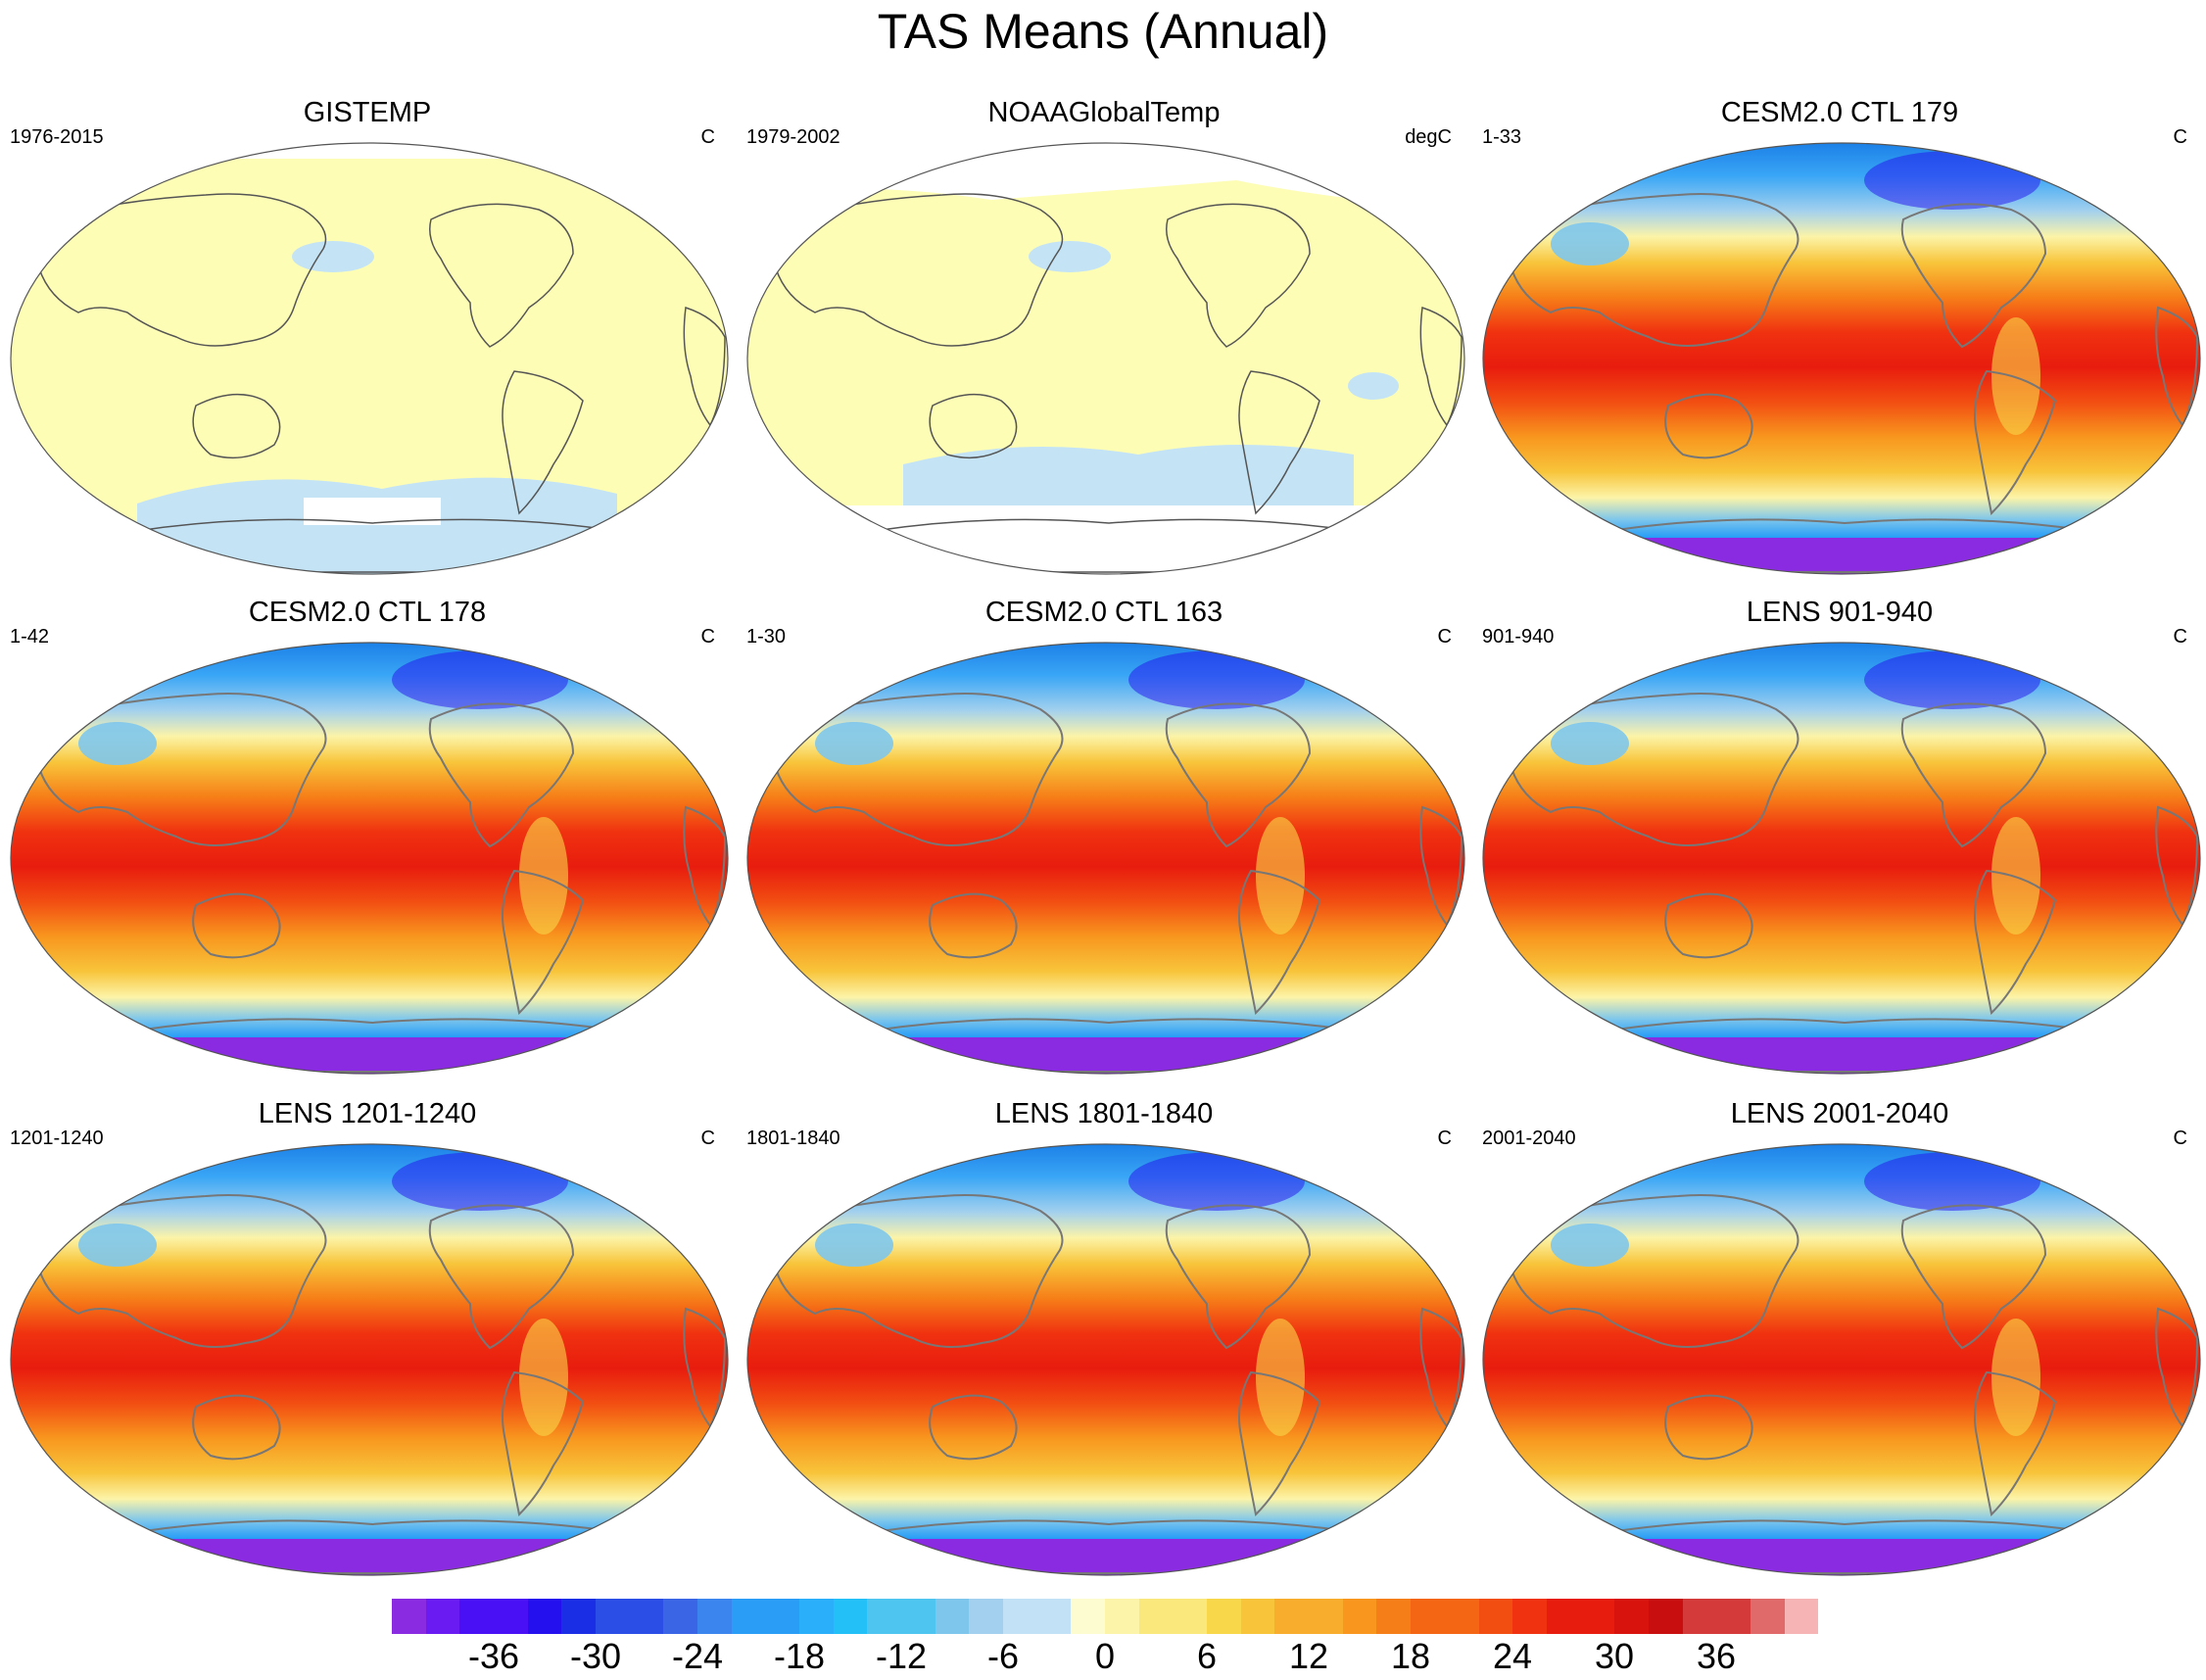 This screenshot has height=1680, width=2206. What do you see at coordinates (1003, 1656) in the screenshot?
I see `colorbar-tick-label: -6` at bounding box center [1003, 1656].